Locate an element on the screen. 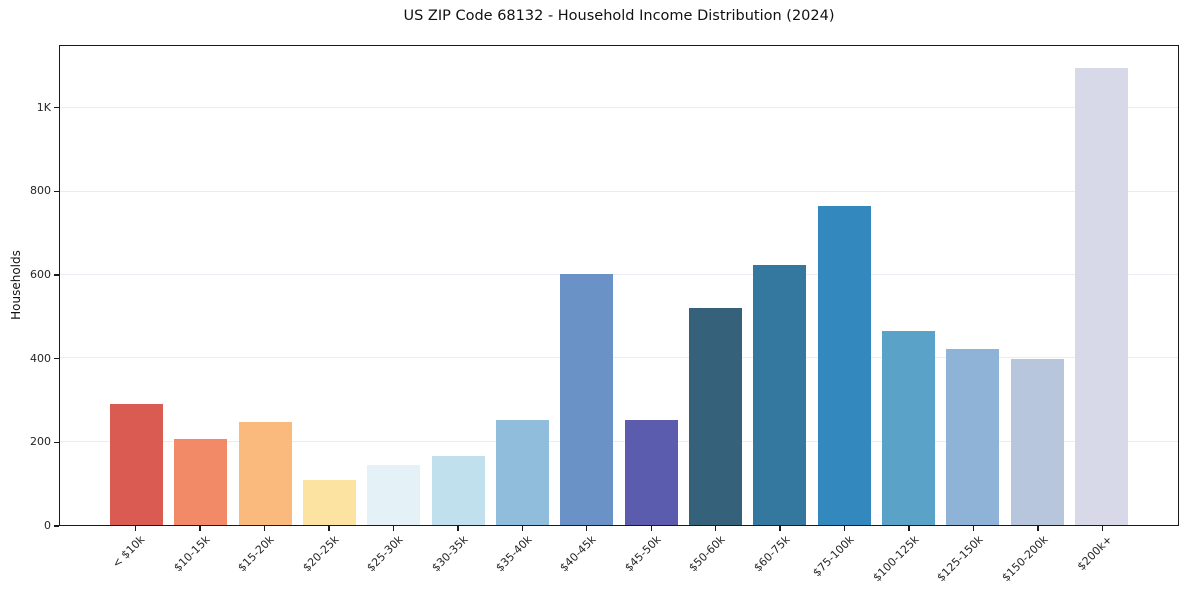 The width and height of the screenshot is (1189, 590). x-tick-label: $45-50k is located at coordinates (643, 554).